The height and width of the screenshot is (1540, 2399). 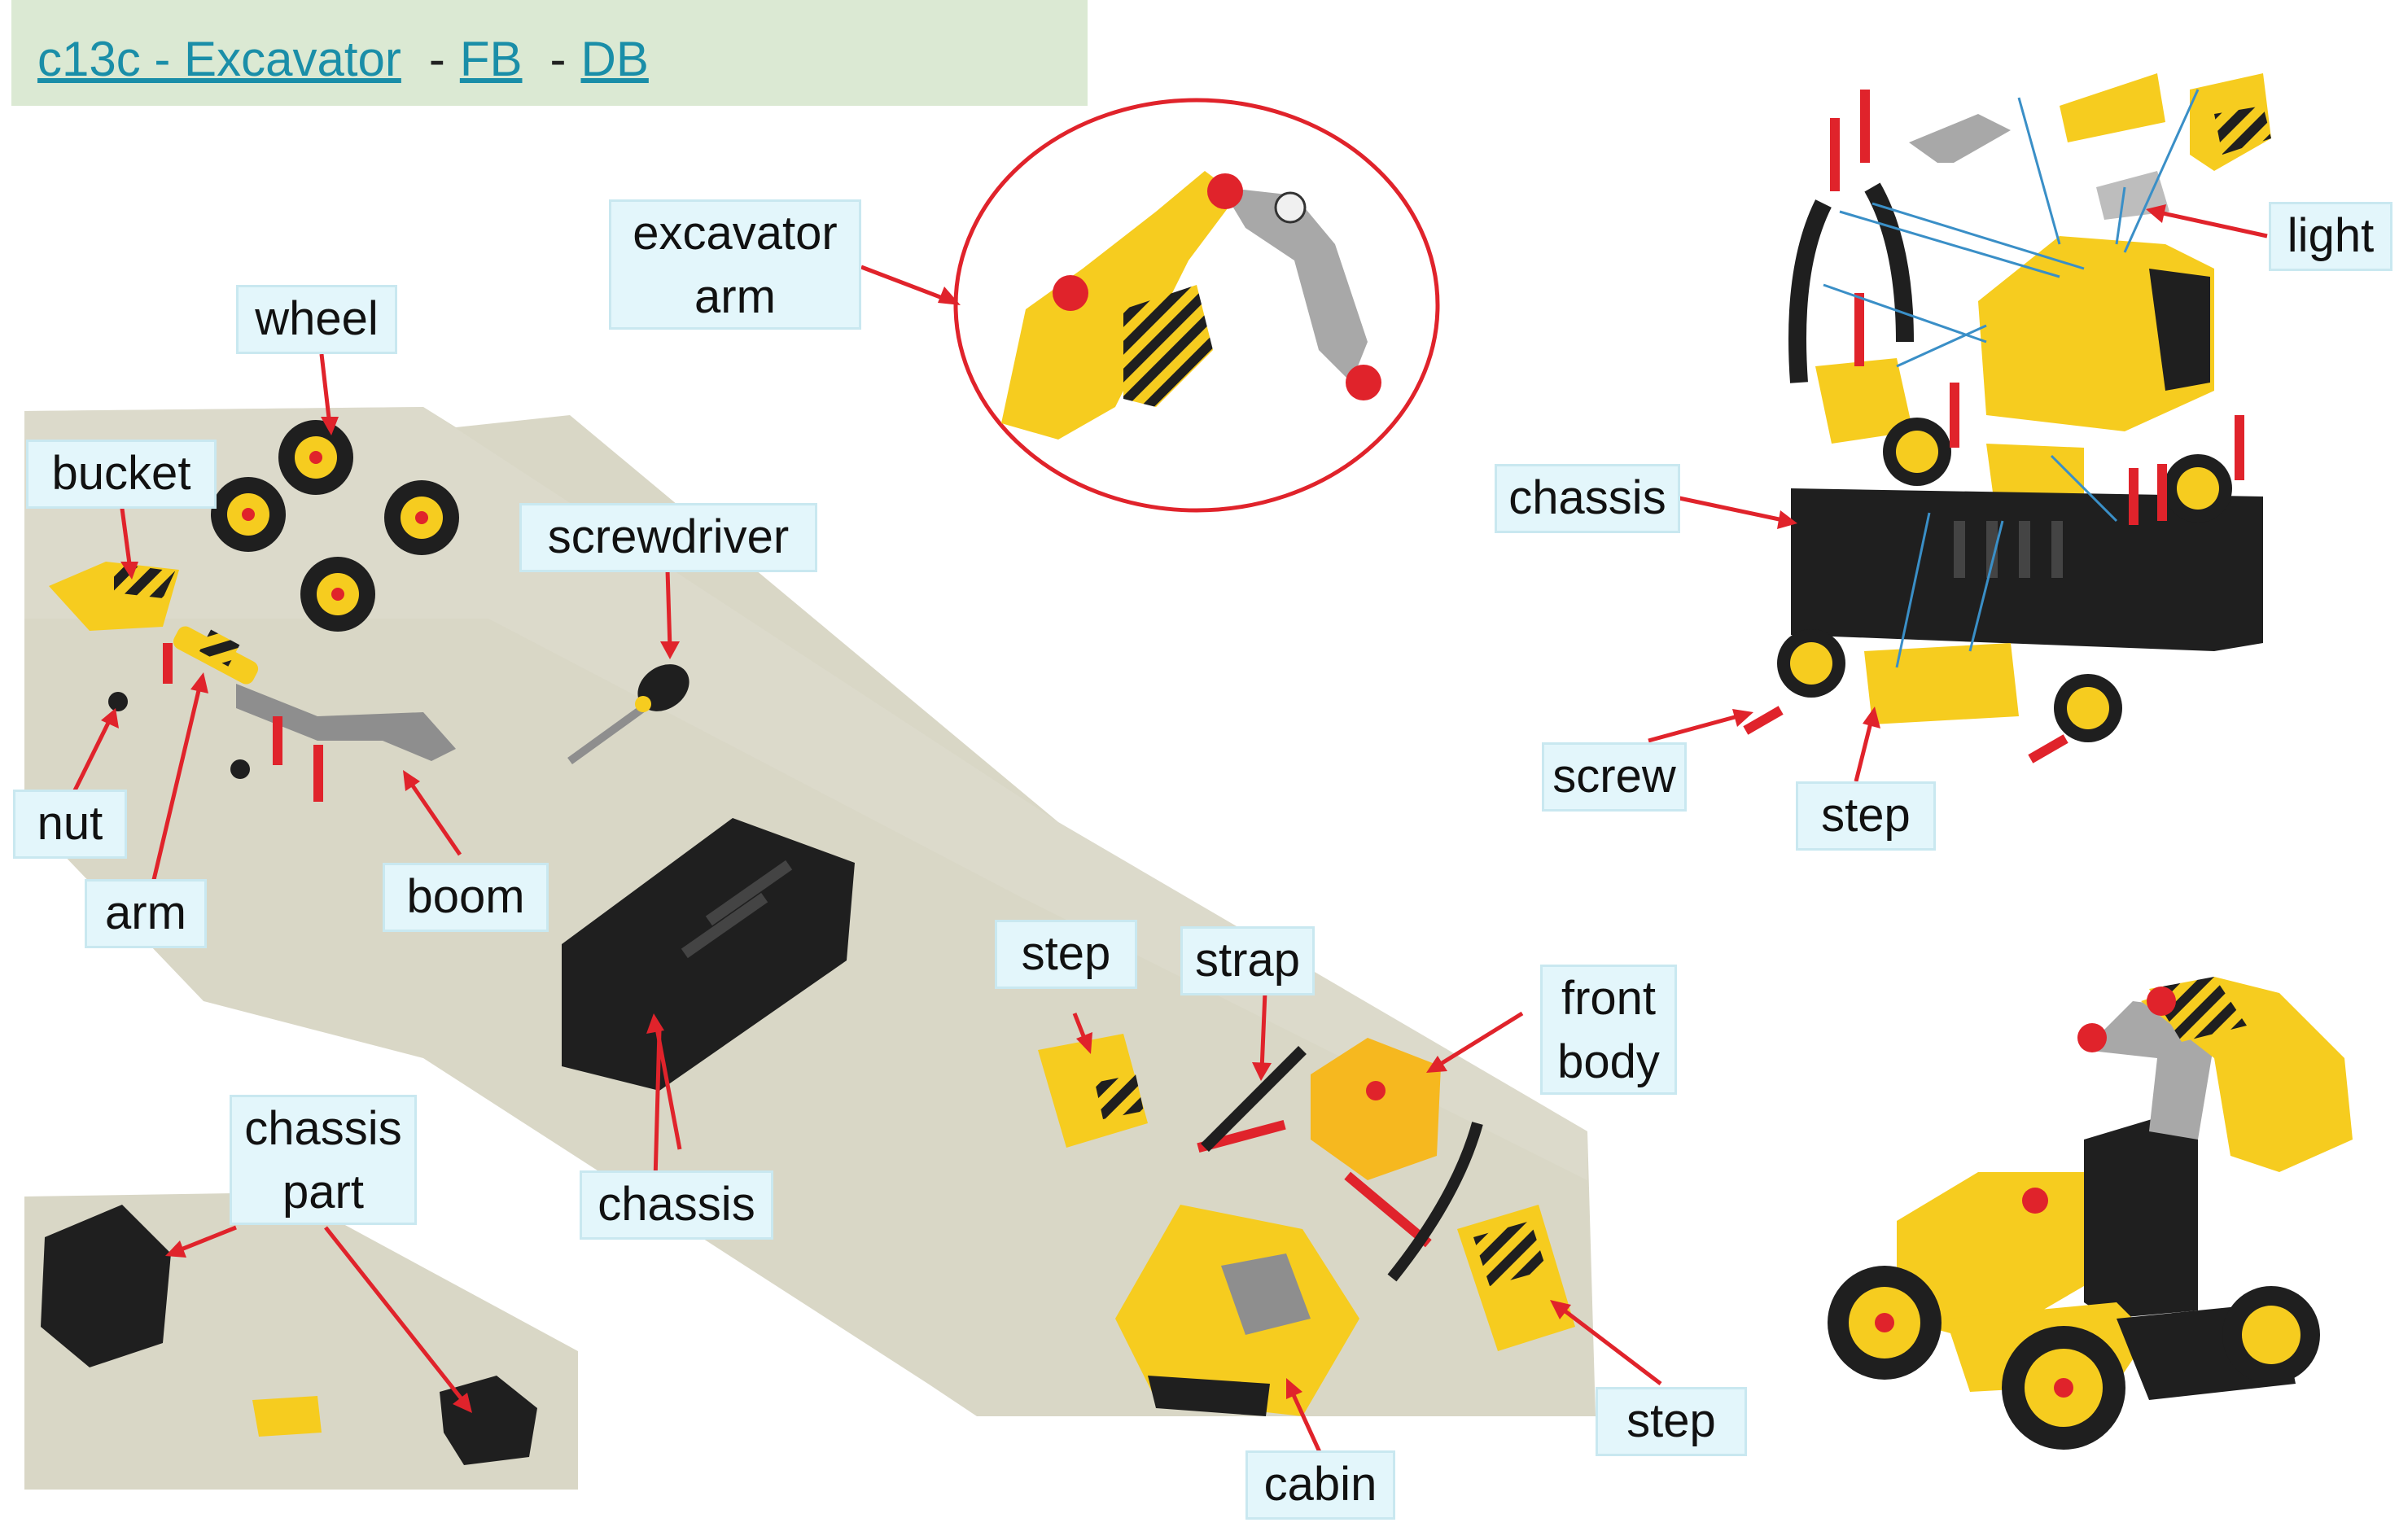 I want to click on label-cabin: cabin, so click(x=1320, y=1485).